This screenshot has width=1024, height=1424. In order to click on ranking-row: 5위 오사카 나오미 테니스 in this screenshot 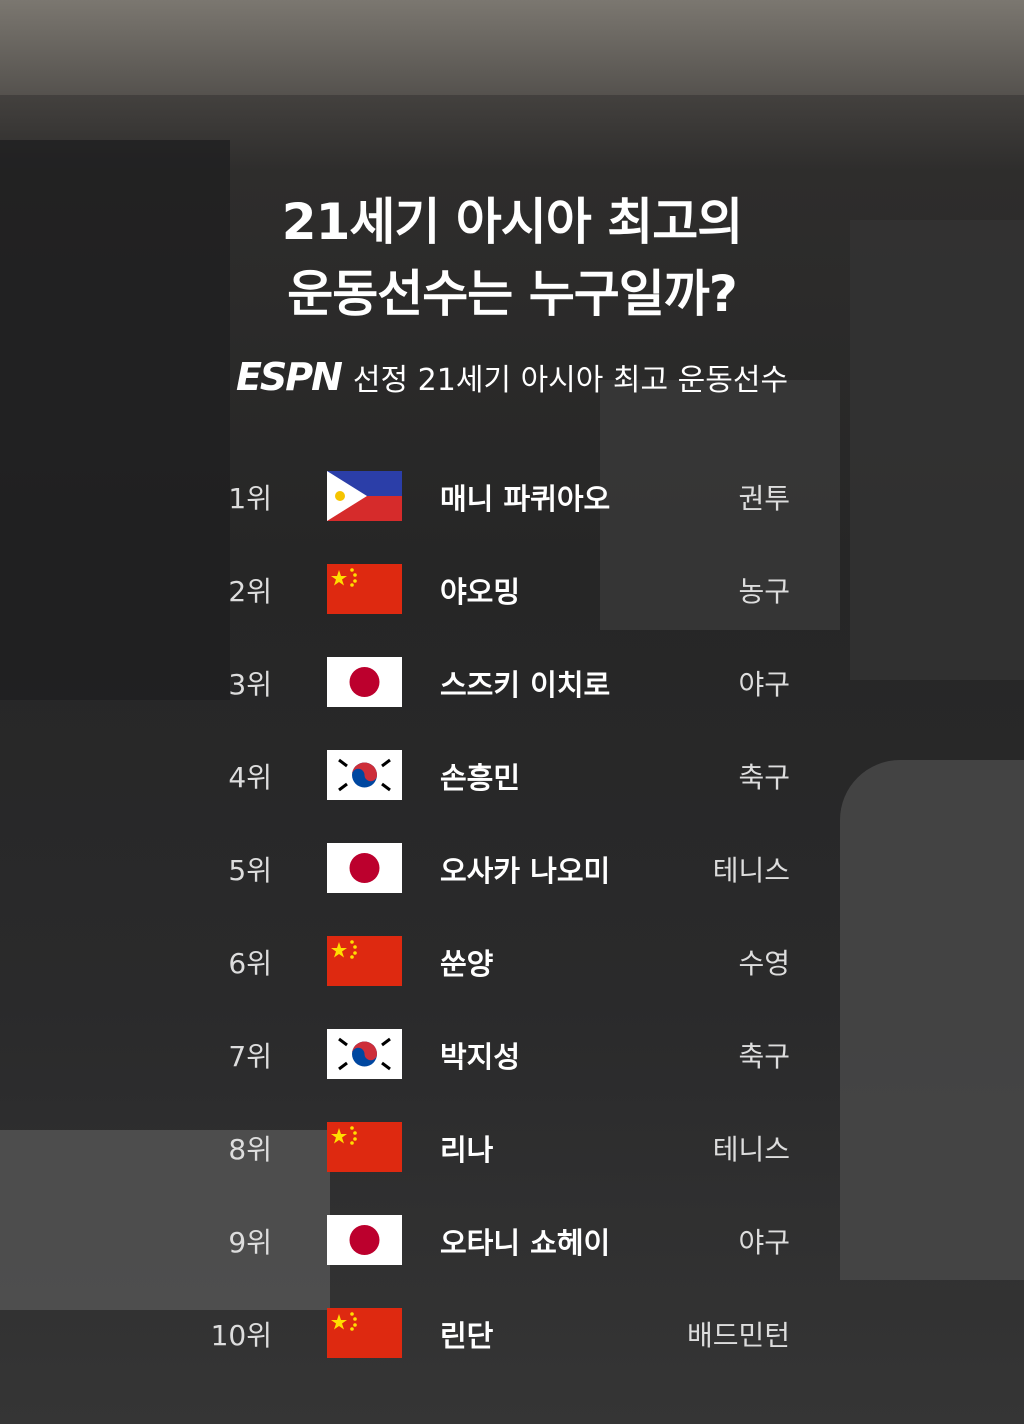, I will do `click(512, 869)`.